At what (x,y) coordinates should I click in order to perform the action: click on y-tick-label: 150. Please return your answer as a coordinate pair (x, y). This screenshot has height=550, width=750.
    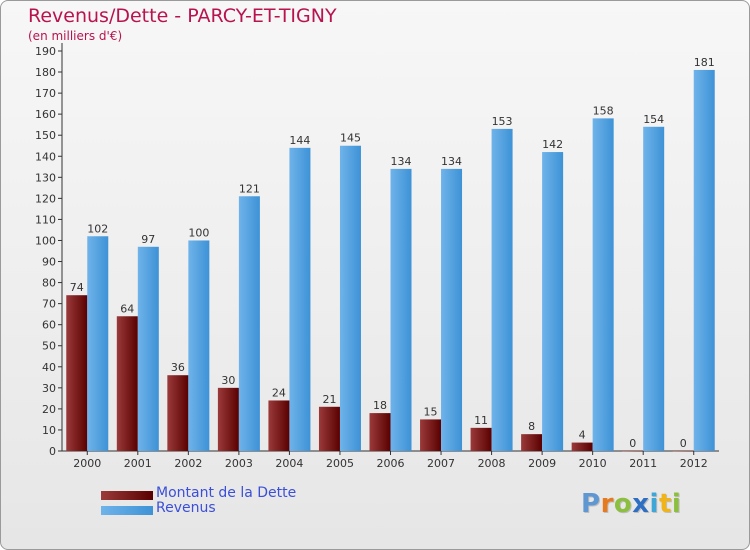
    Looking at the image, I should click on (45, 135).